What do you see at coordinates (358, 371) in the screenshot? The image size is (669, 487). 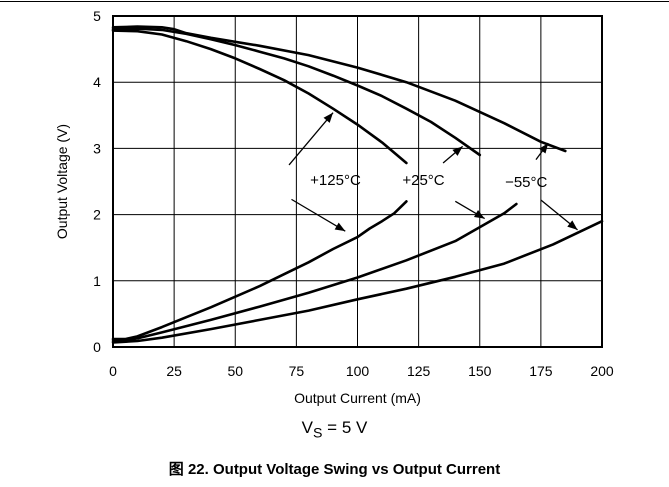 I see `x-tick-label: 100` at bounding box center [358, 371].